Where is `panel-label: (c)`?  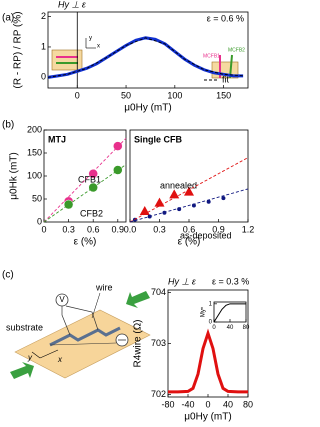 panel-label: (c) is located at coordinates (8, 275).